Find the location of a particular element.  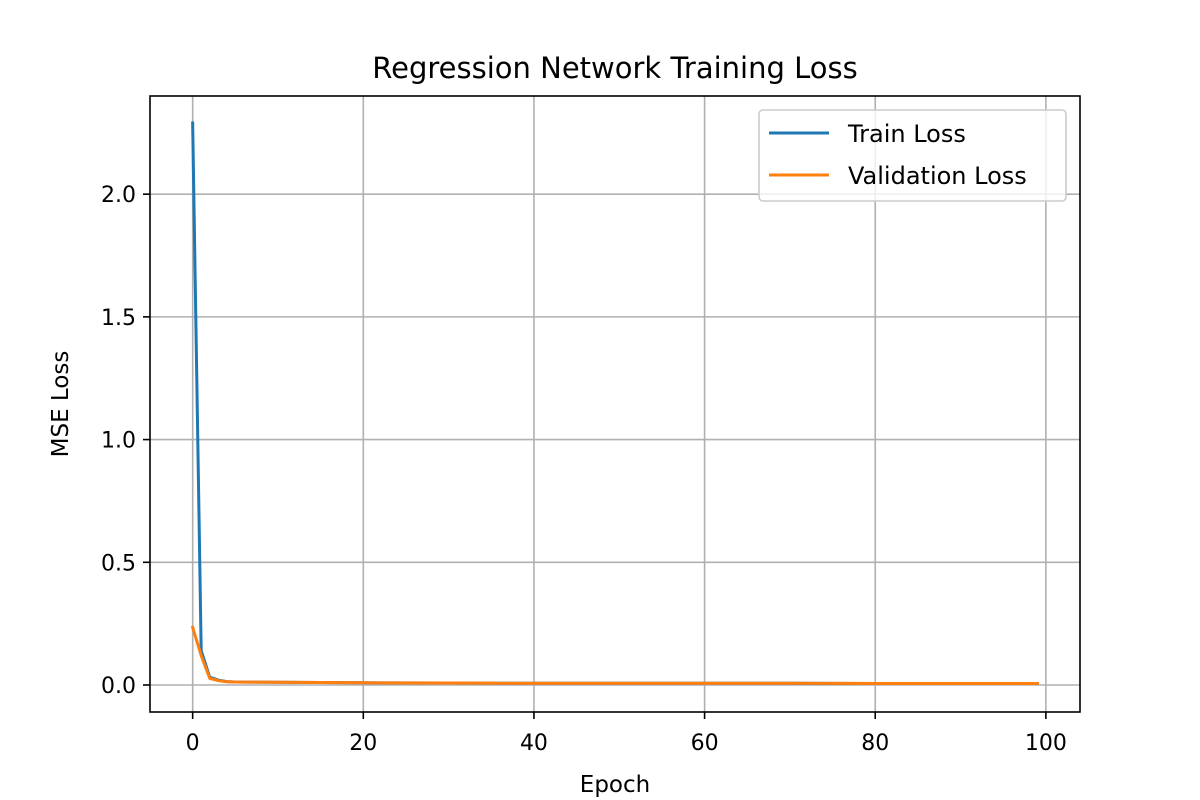

y-axis-label: MSE Loss is located at coordinates (61, 404).